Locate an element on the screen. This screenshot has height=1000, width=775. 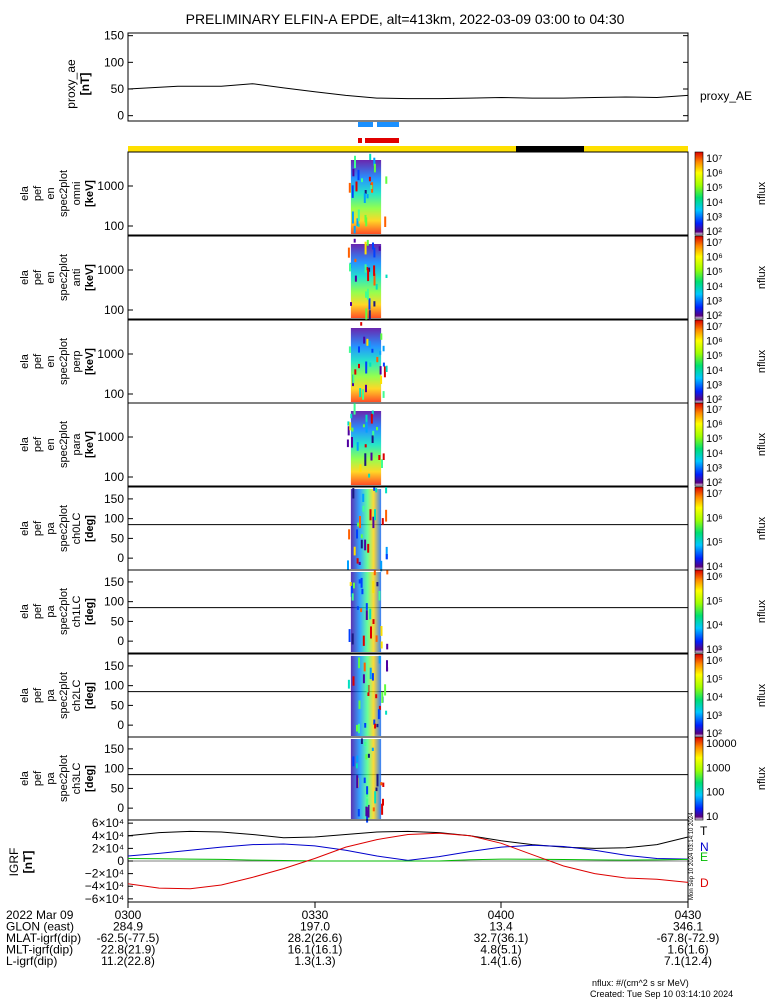
time-axis-value: 1.6(1.6) is located at coordinates (687, 950).